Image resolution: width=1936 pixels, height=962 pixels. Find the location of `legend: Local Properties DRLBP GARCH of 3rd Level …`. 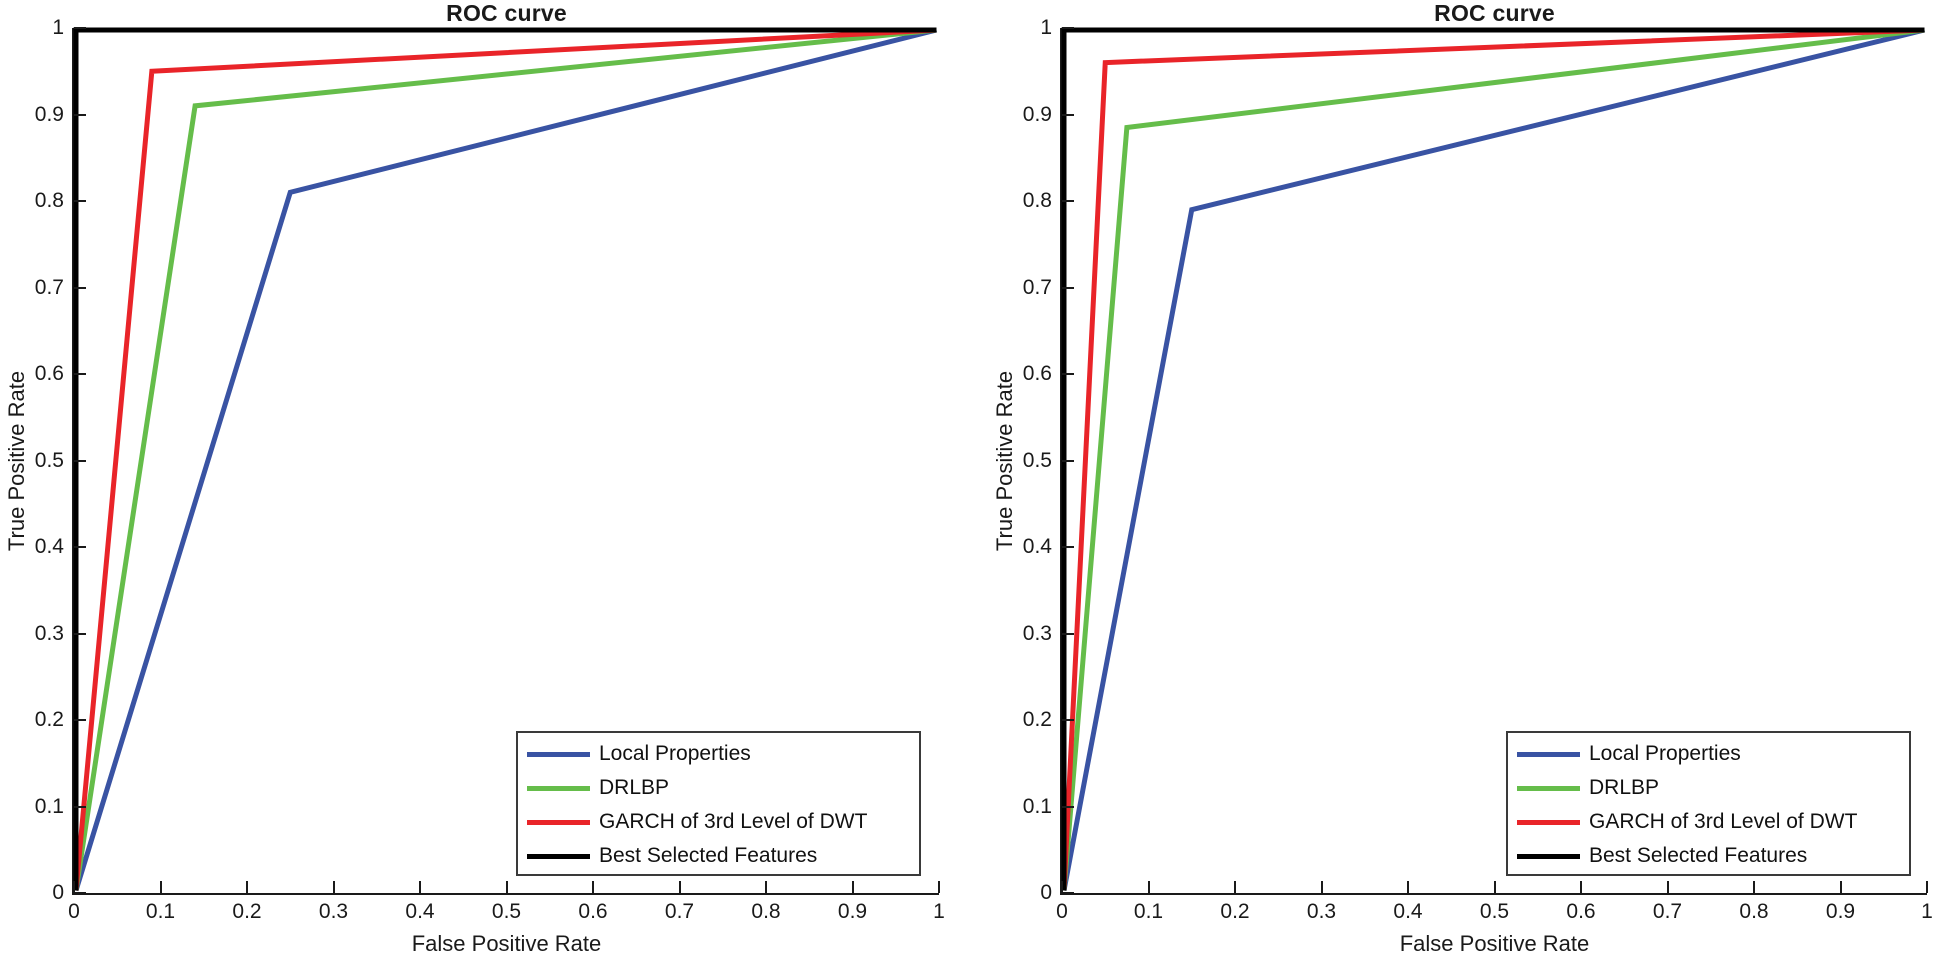

legend: Local Properties DRLBP GARCH of 3rd Level … is located at coordinates (718, 803).